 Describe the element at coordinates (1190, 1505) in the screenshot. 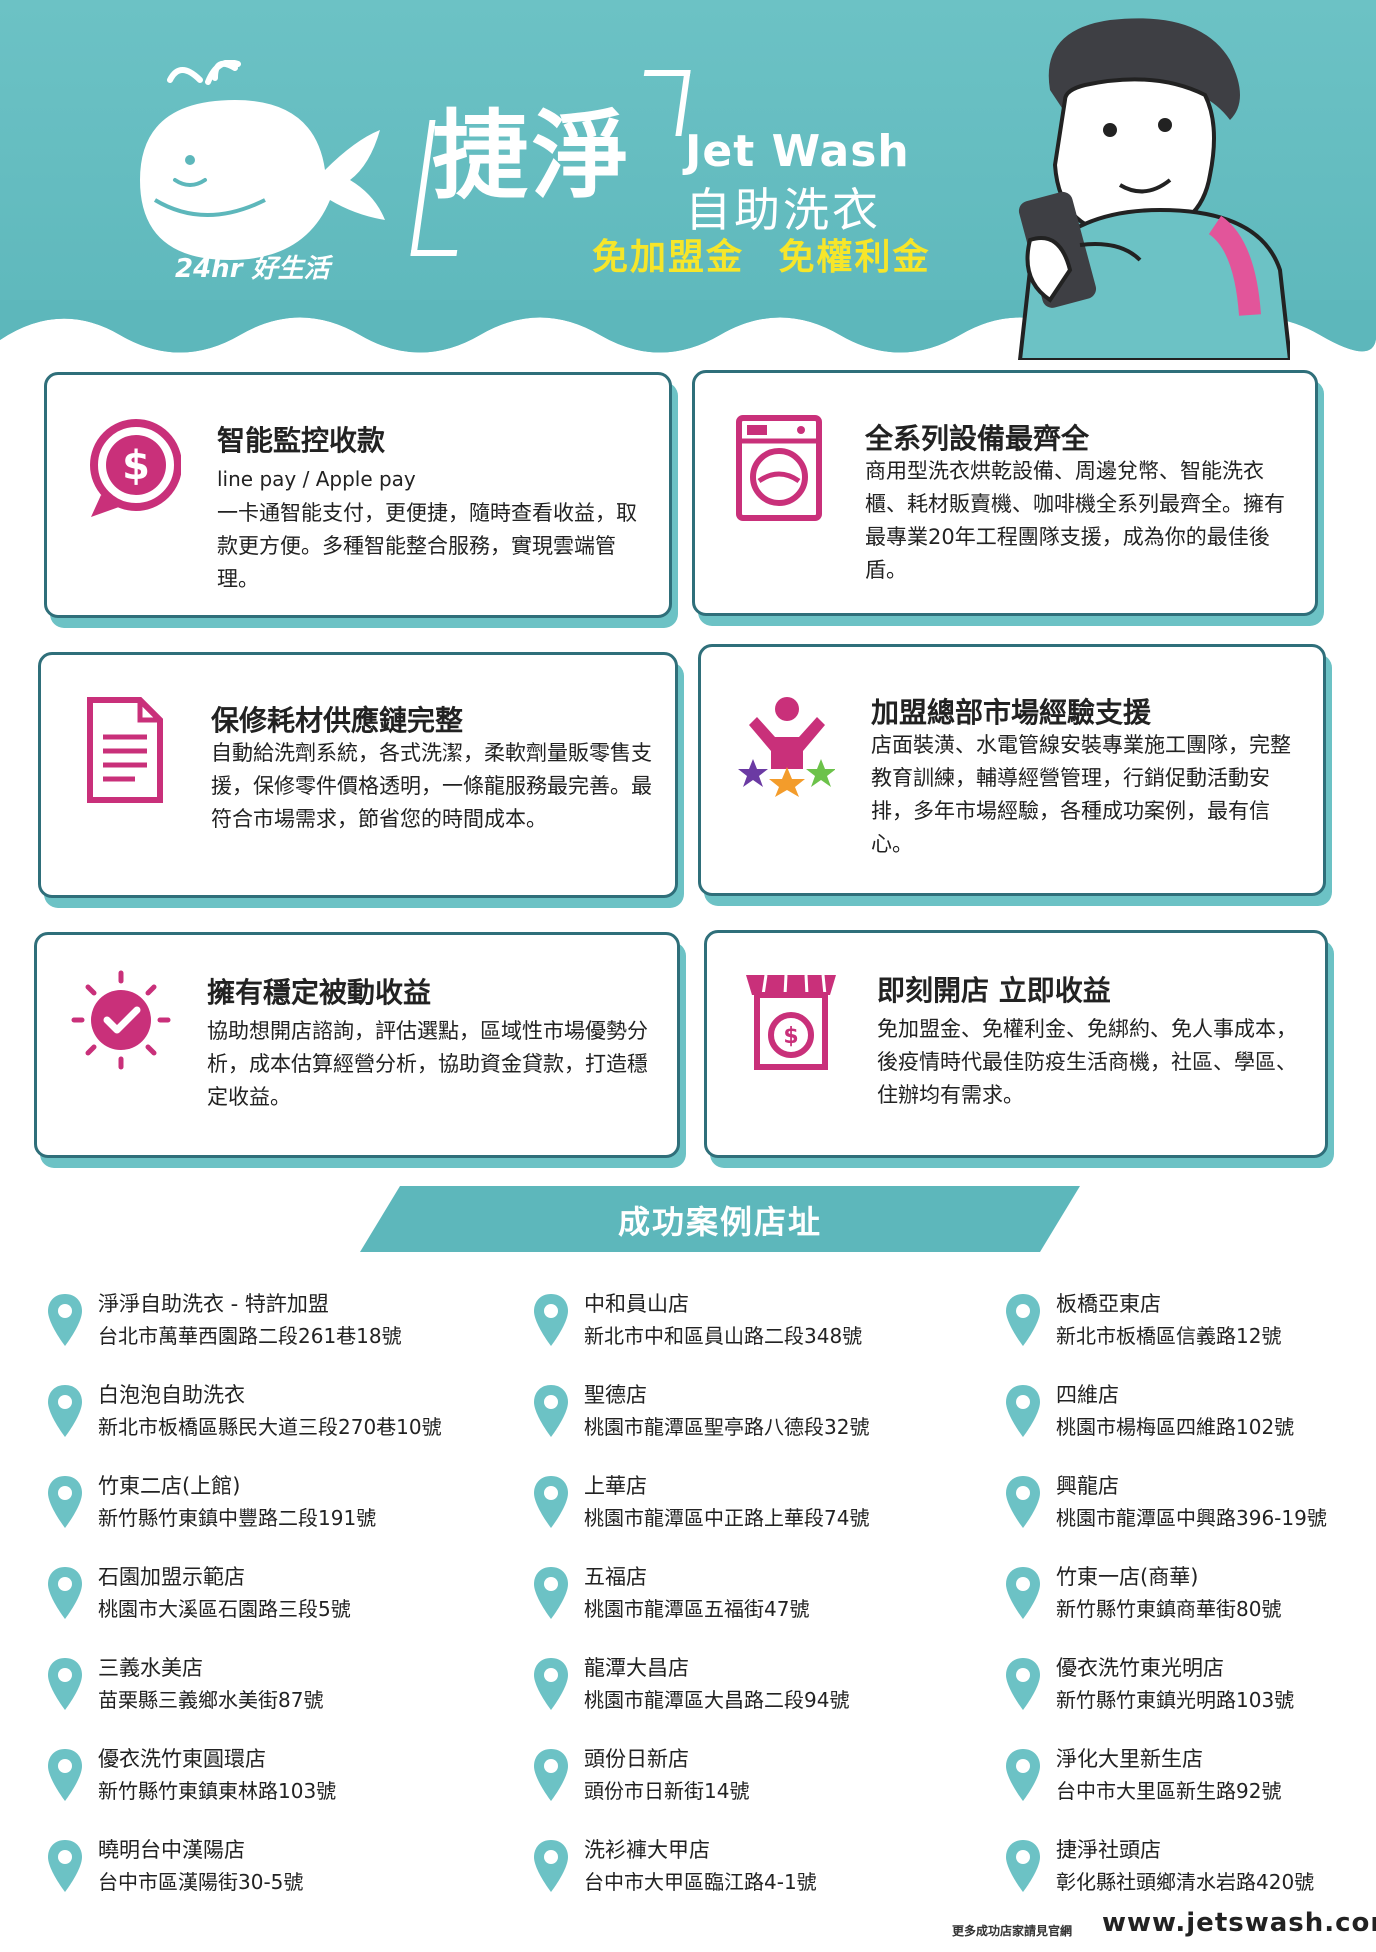

I see `store-item: 興龍店桃園市龍潭區中興路396-19號` at that location.